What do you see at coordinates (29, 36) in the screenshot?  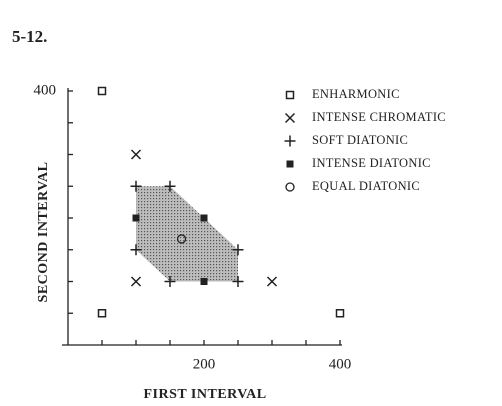 I see `chart-title: 5-12.` at bounding box center [29, 36].